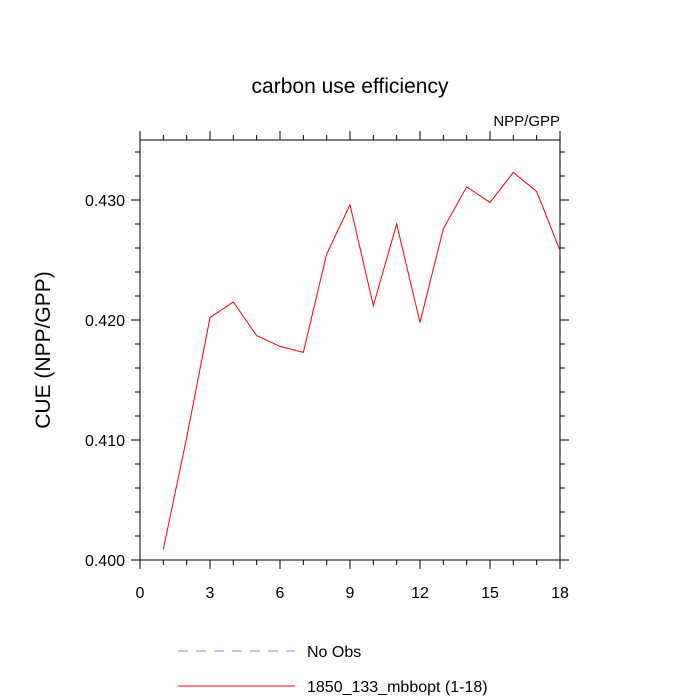  I want to click on y-tick-label: 0.400, so click(105, 561).